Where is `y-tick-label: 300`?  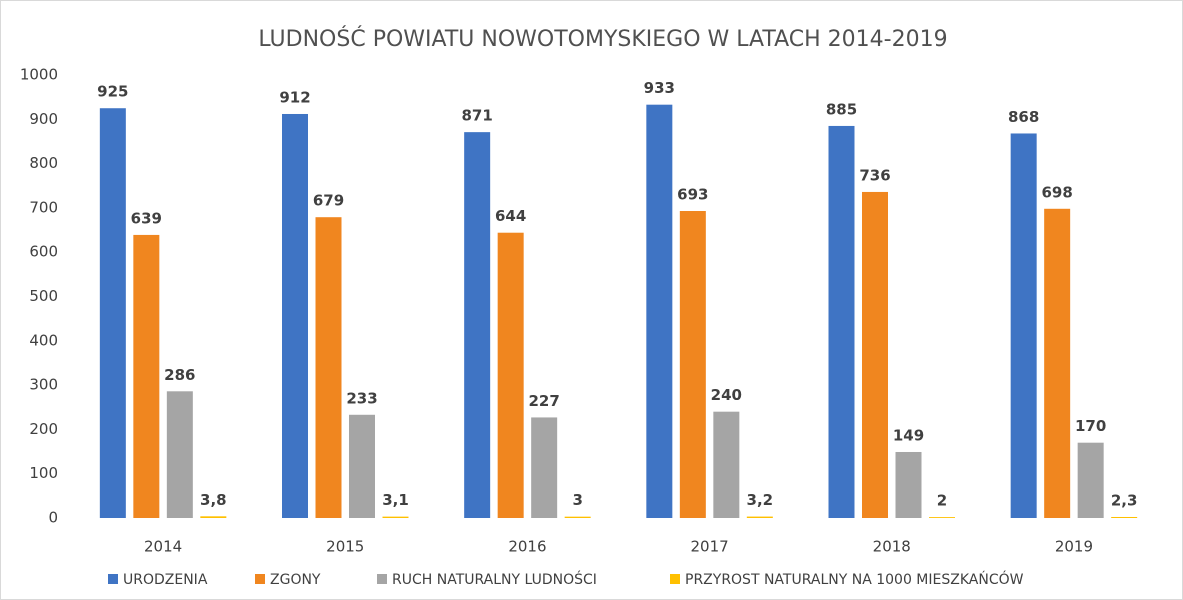
y-tick-label: 300 is located at coordinates (43, 385).